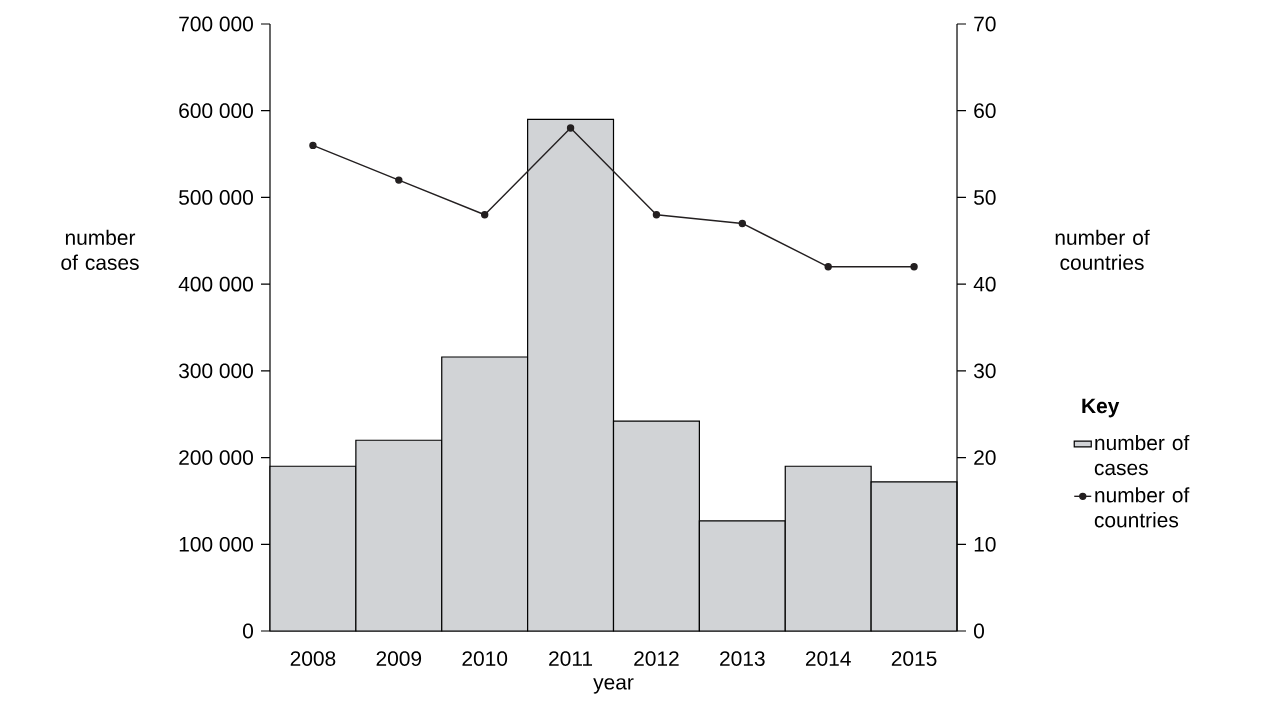 The width and height of the screenshot is (1278, 721). Describe the element at coordinates (485, 658) in the screenshot. I see `x-tick-label: 2010` at that location.